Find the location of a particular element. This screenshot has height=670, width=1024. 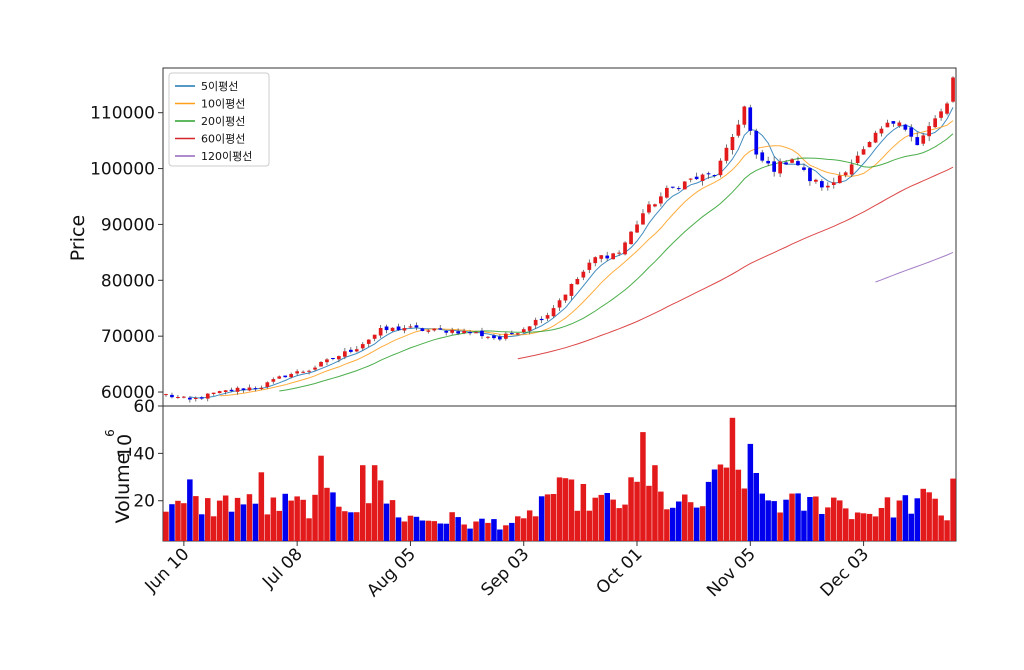

legend: 5이평선 10이평선 20이평선 60이평선 120이평선 is located at coordinates (219, 119).